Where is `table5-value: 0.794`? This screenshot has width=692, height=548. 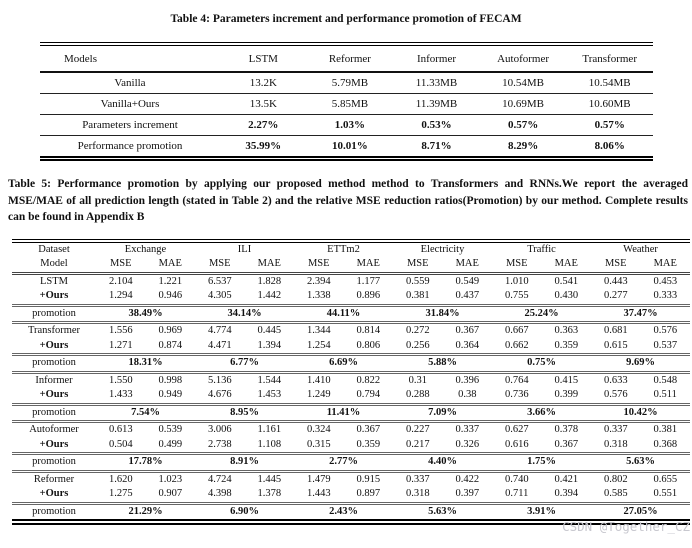 table5-value: 0.794 is located at coordinates (368, 394).